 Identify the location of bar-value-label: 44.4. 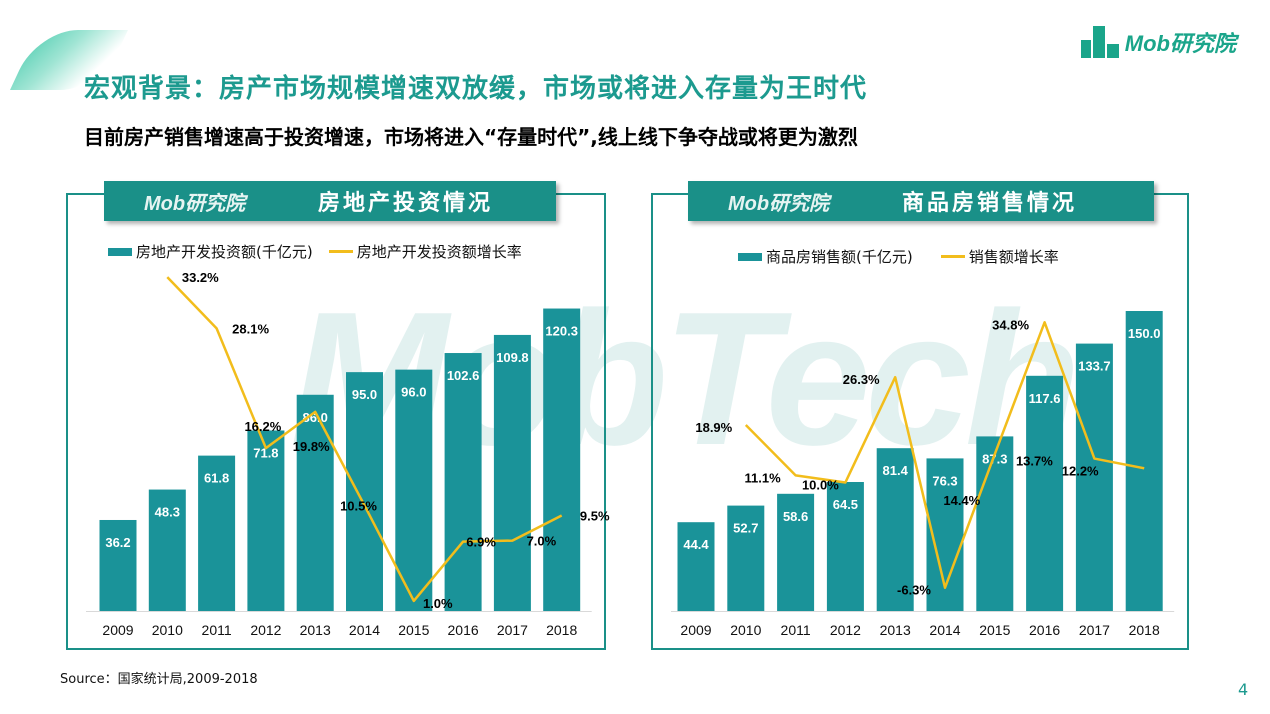
(696, 544).